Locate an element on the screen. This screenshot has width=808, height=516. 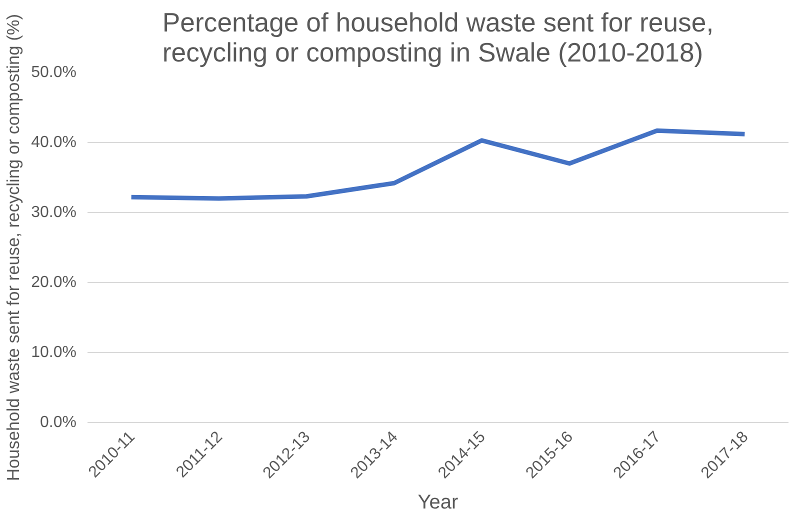
y-tick-label: 20.0% is located at coordinates (54, 282).